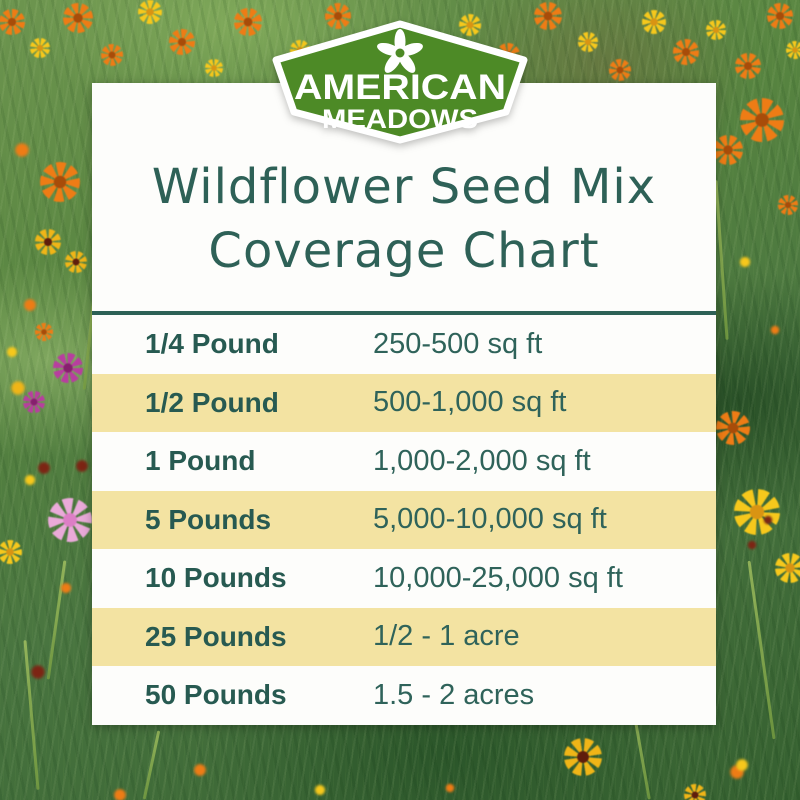 The height and width of the screenshot is (800, 800). Describe the element at coordinates (216, 695) in the screenshot. I see `row-amount: 50 Pounds` at that location.